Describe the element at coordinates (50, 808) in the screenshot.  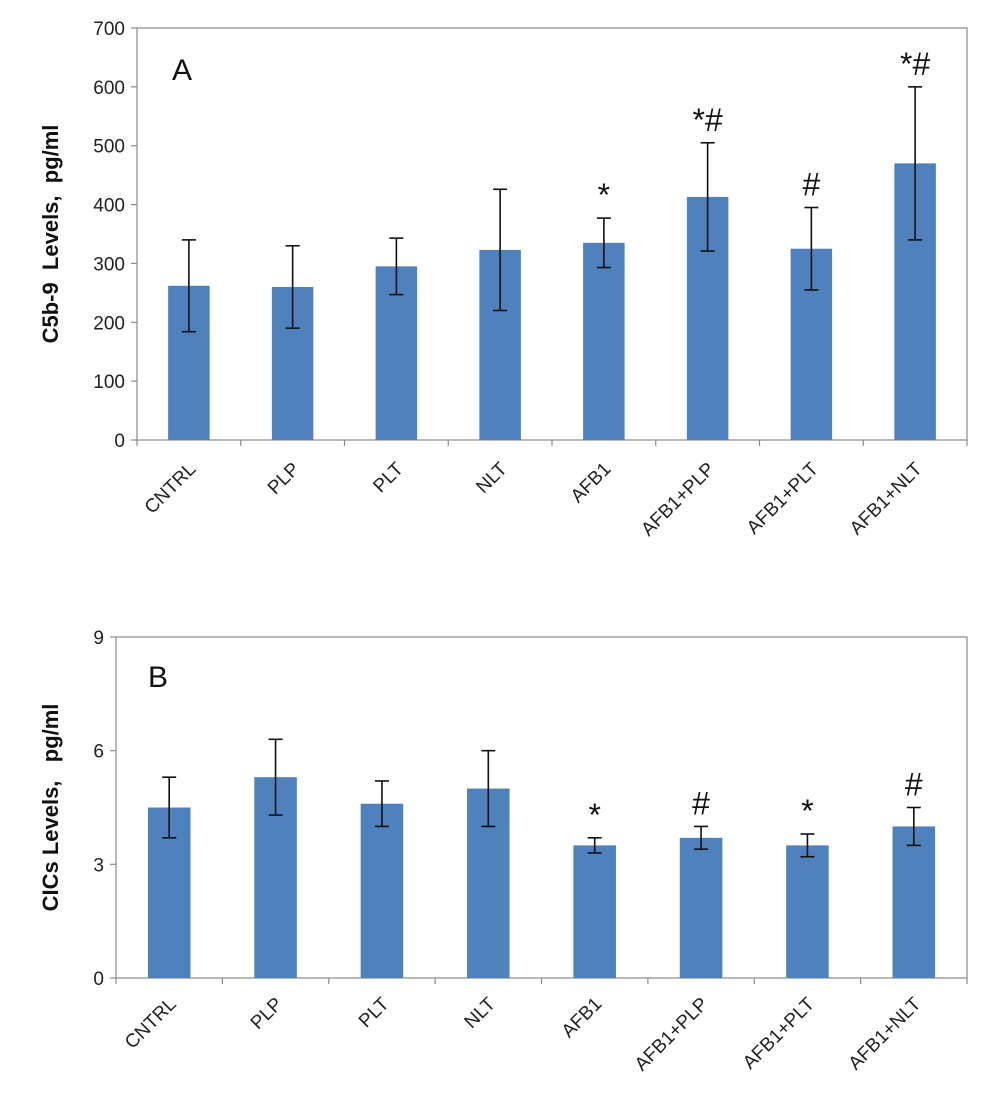
I see `y-axis-label: CICs Levels, pg/ml` at that location.